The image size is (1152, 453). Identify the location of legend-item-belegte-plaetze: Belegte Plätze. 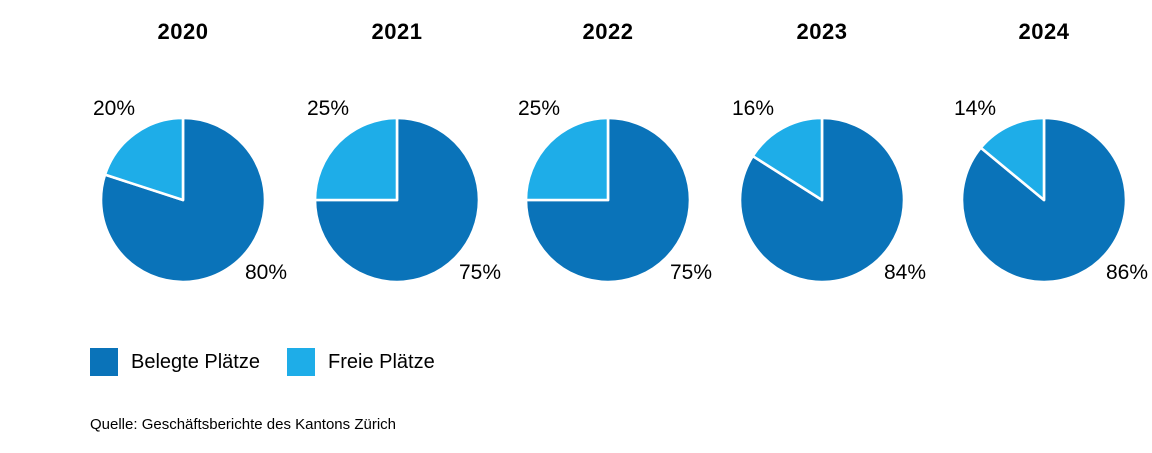
(175, 362).